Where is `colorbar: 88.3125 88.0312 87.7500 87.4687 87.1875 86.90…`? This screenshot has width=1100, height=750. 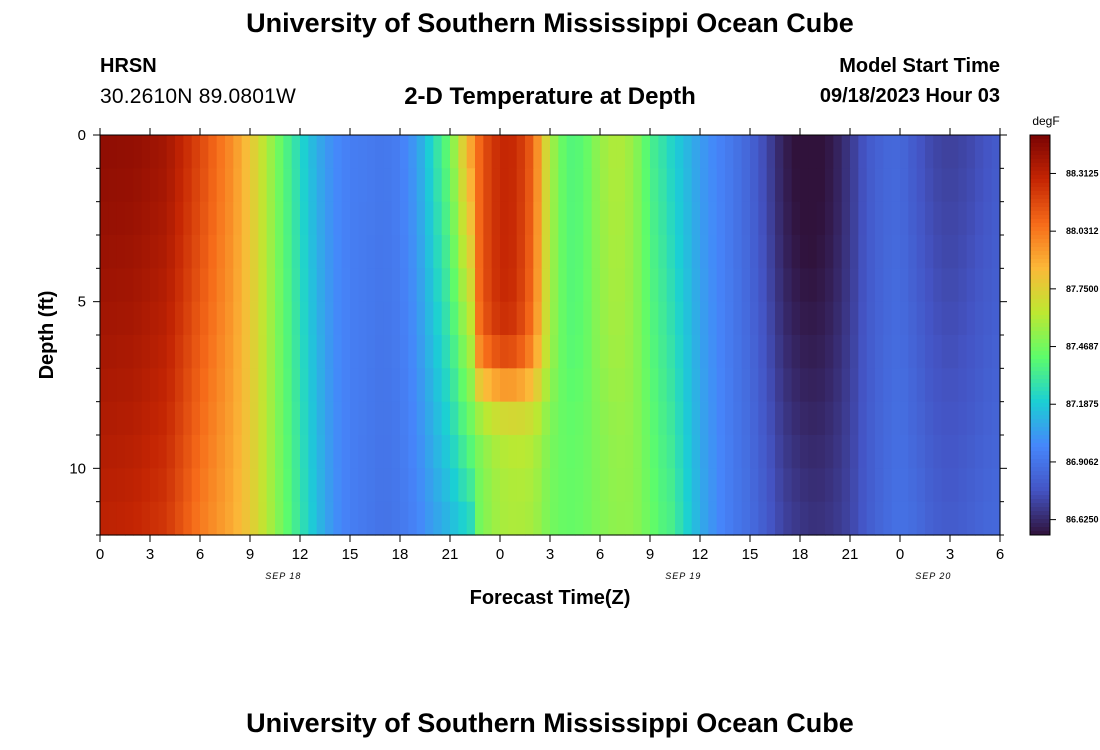
colorbar: 88.3125 88.0312 87.7500 87.4687 87.1875 86.90… is located at coordinates (1064, 335).